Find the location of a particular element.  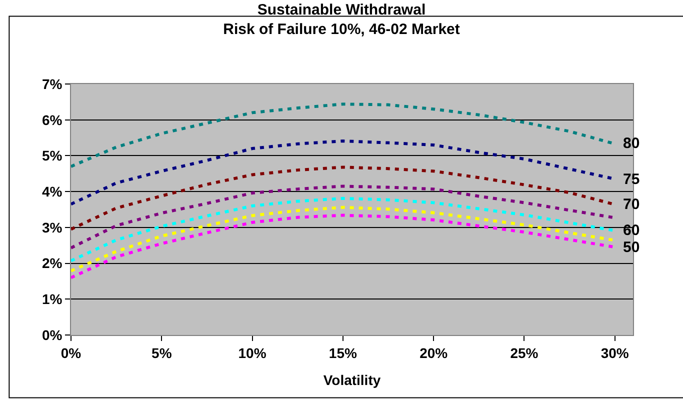

x-tick-label: 5% is located at coordinates (162, 352).